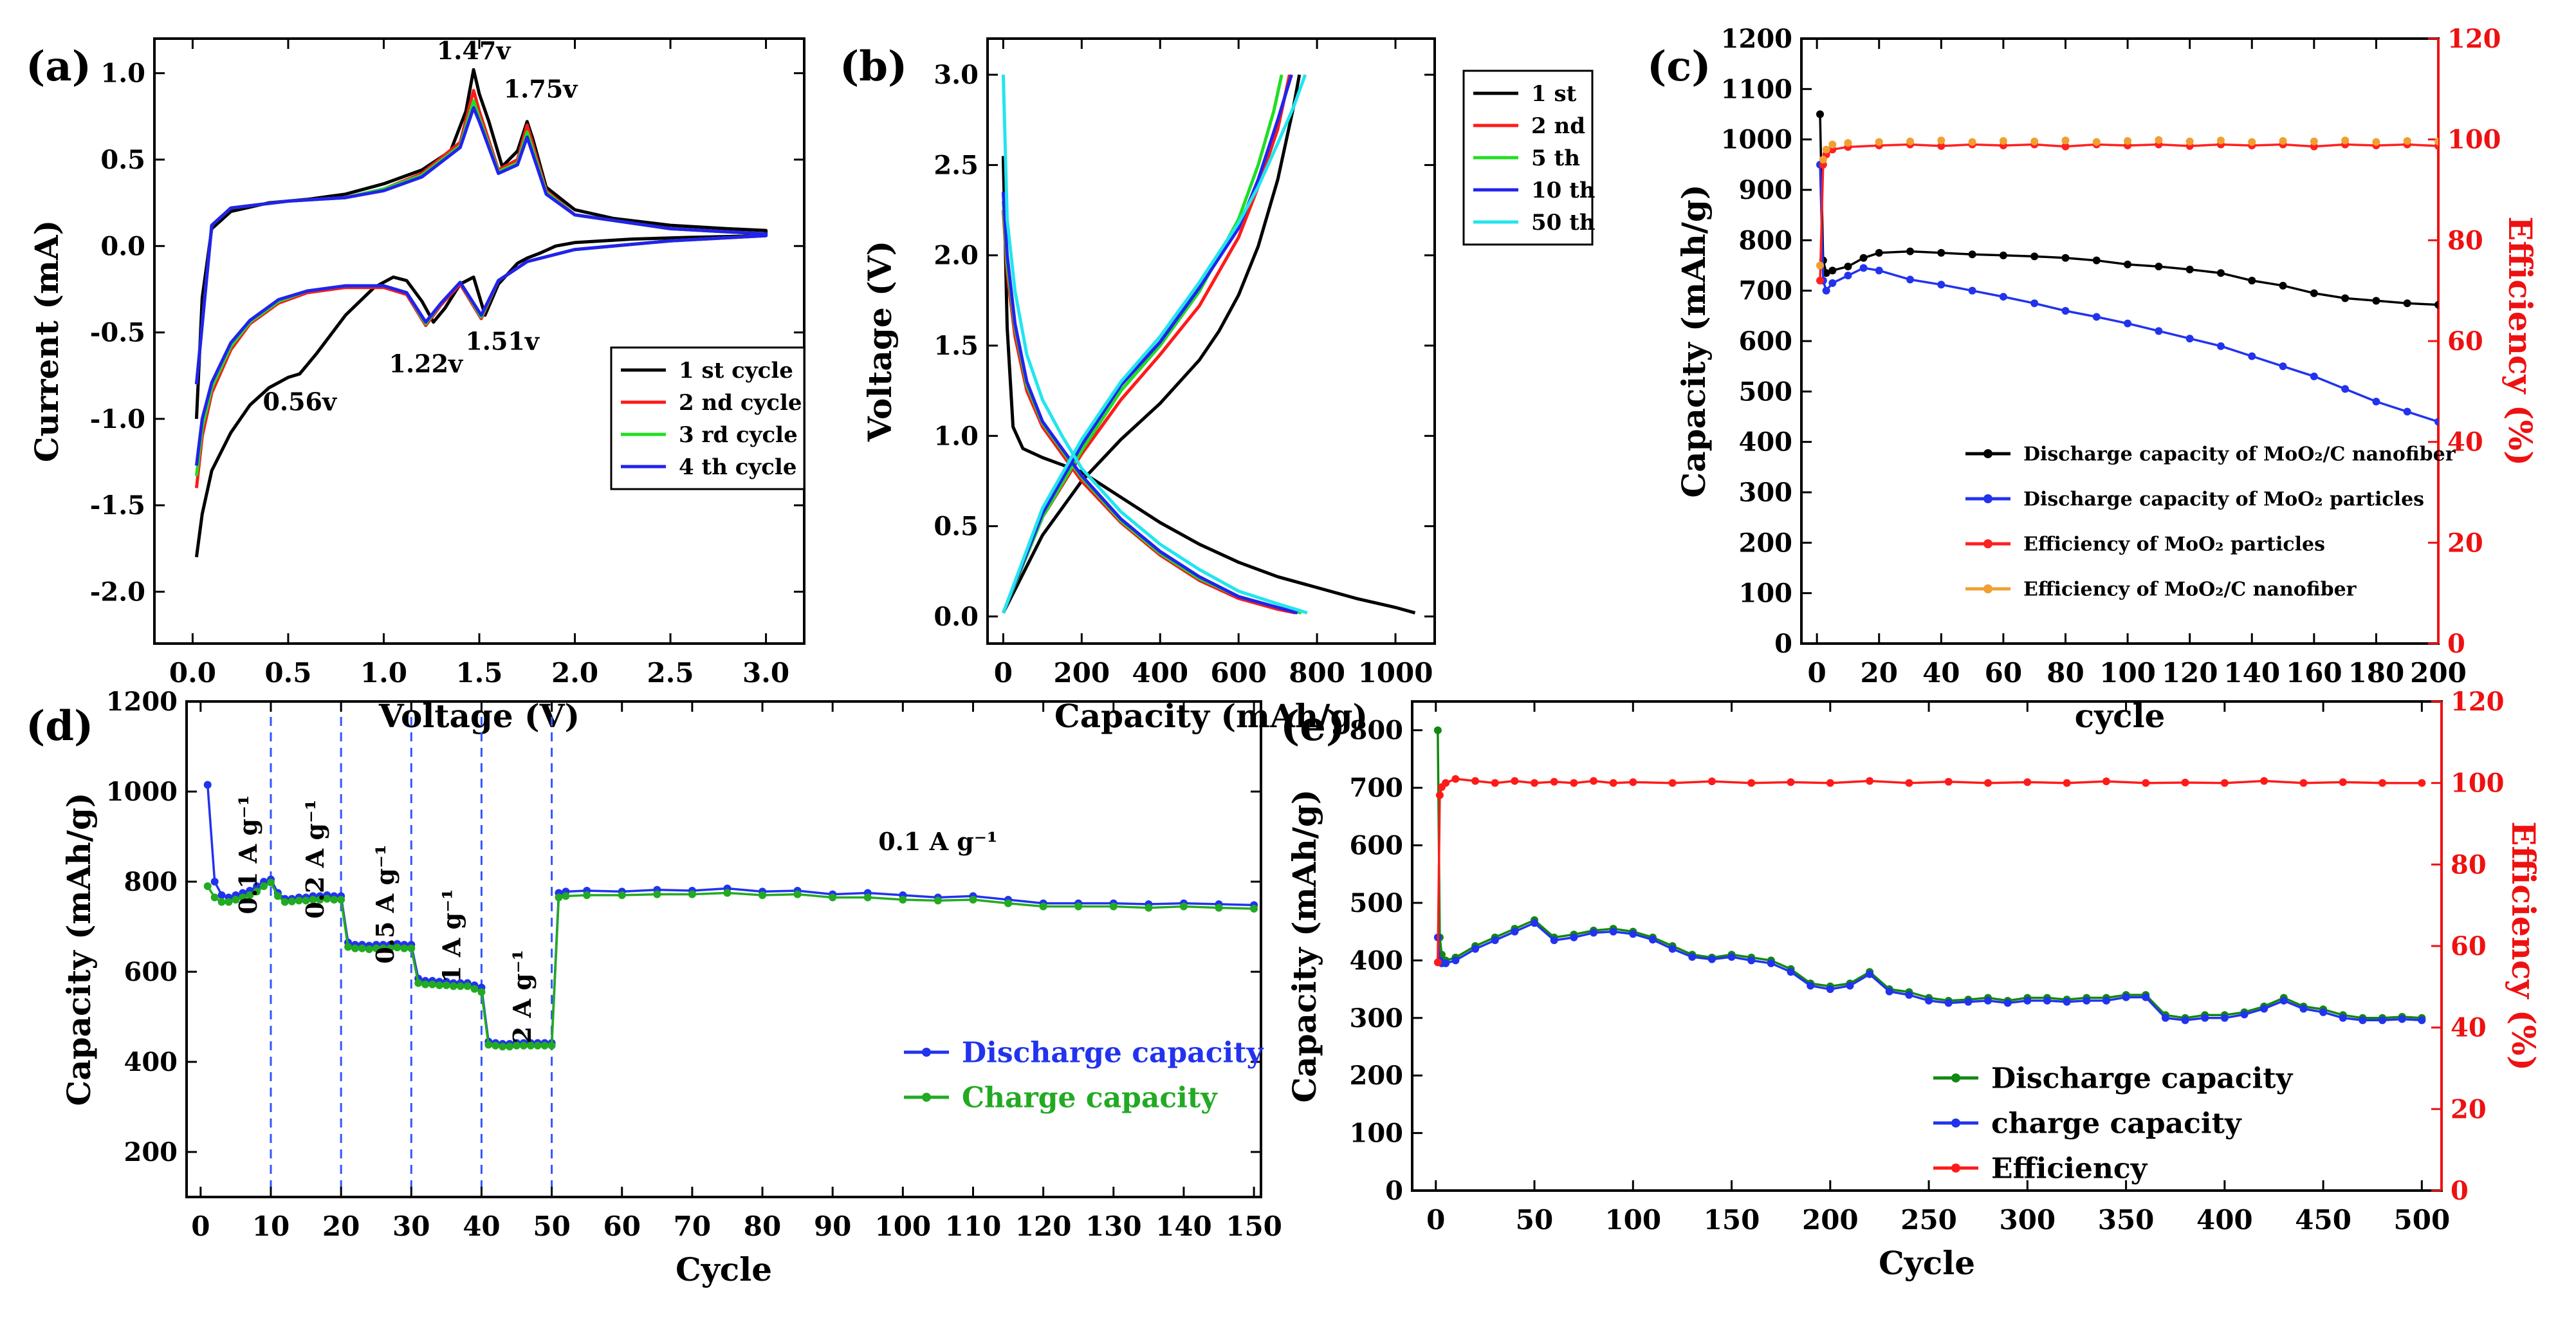  What do you see at coordinates (692, 1226) in the screenshot?
I see `x-tick-label: 70` at bounding box center [692, 1226].